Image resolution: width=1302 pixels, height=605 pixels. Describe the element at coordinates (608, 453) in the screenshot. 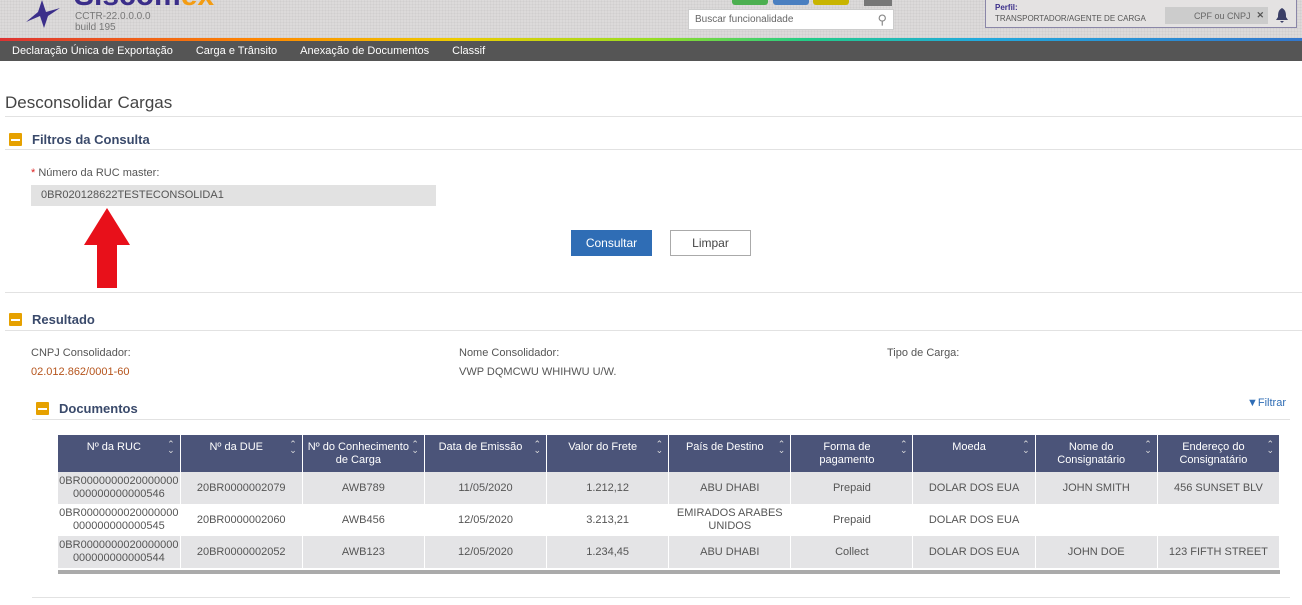

I see `column-header: Valor do Frete ⌃ ⌄` at that location.